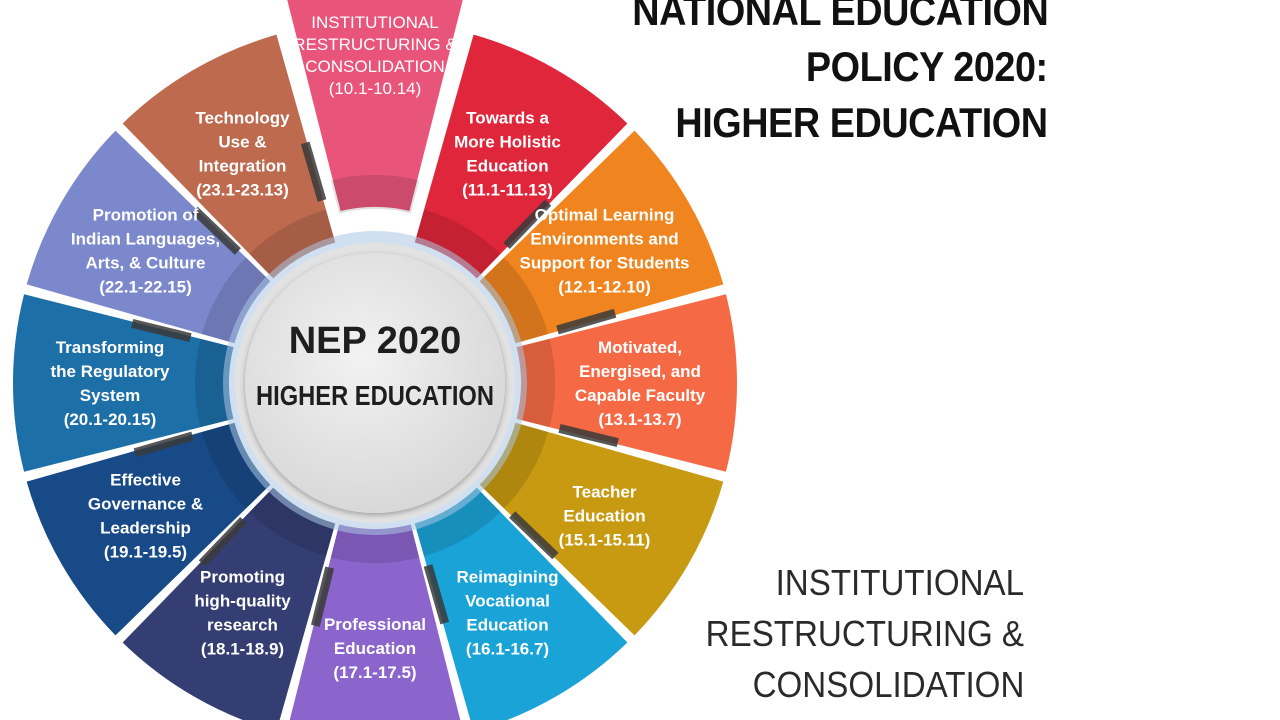 The width and height of the screenshot is (1280, 720). I want to click on segment-label: (18.1-18.9), so click(242, 648).